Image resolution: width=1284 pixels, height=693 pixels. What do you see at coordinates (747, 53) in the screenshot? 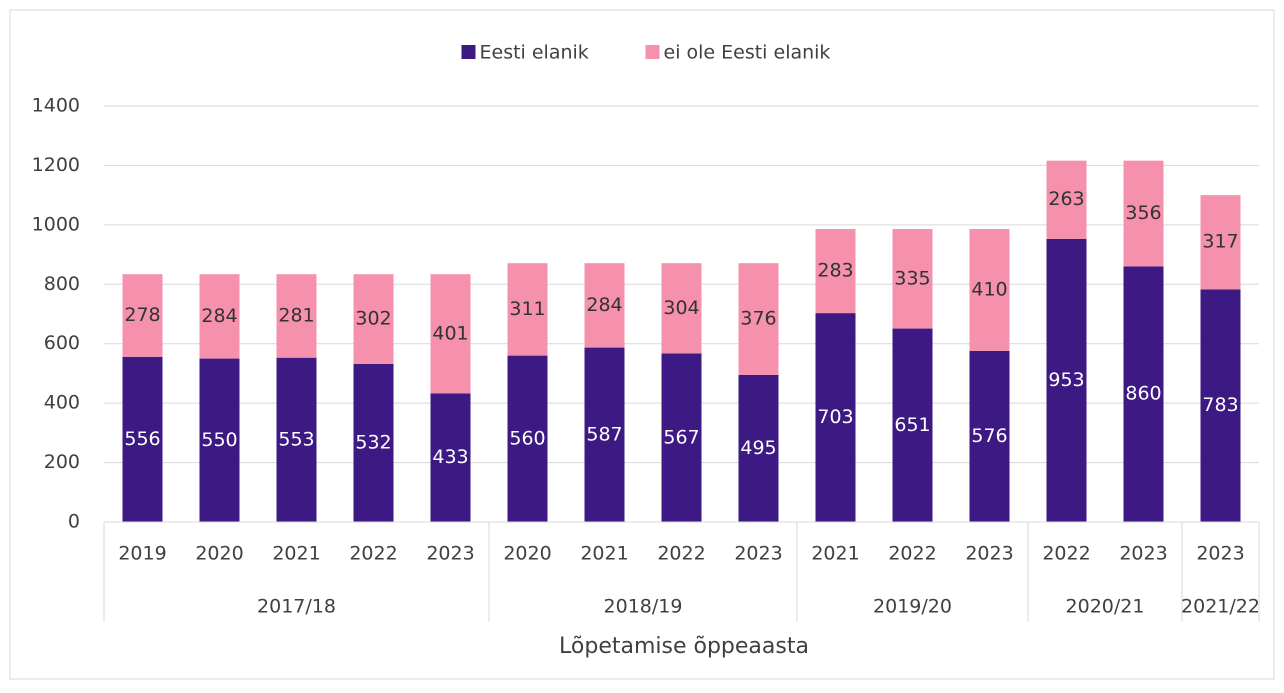
I see `legend-label: ei ole Eesti elanik` at bounding box center [747, 53].